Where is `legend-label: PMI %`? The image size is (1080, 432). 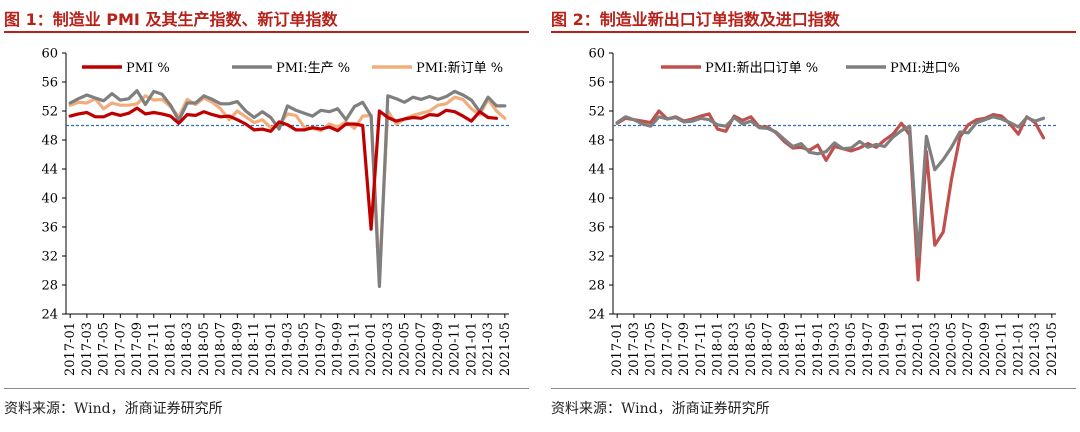
legend-label: PMI % is located at coordinates (148, 68).